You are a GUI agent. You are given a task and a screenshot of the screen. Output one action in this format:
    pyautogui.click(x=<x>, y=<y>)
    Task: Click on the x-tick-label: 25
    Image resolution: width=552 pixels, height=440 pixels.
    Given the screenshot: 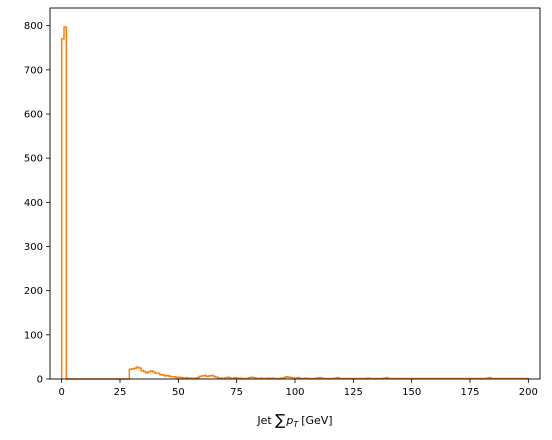 What is the action you would take?
    pyautogui.click(x=120, y=392)
    